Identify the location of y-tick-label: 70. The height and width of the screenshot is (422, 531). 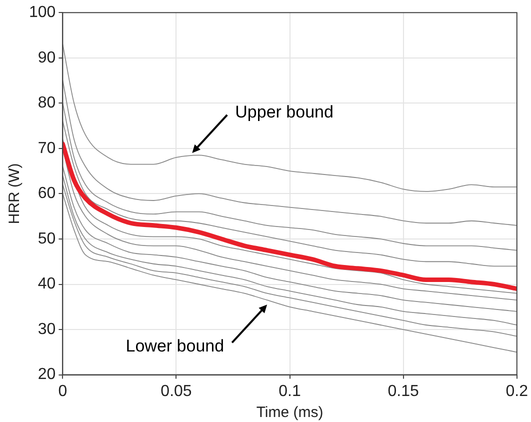
(47, 148).